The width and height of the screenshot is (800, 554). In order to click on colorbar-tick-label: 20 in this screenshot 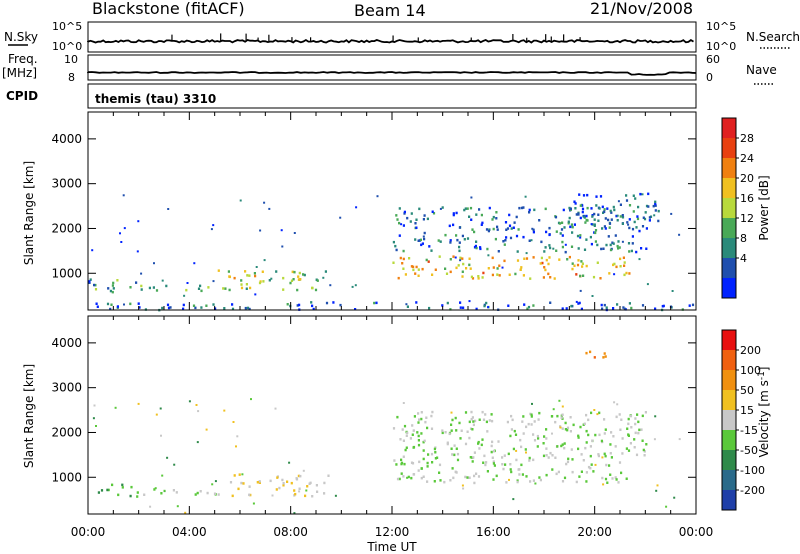, I will do `click(747, 178)`.